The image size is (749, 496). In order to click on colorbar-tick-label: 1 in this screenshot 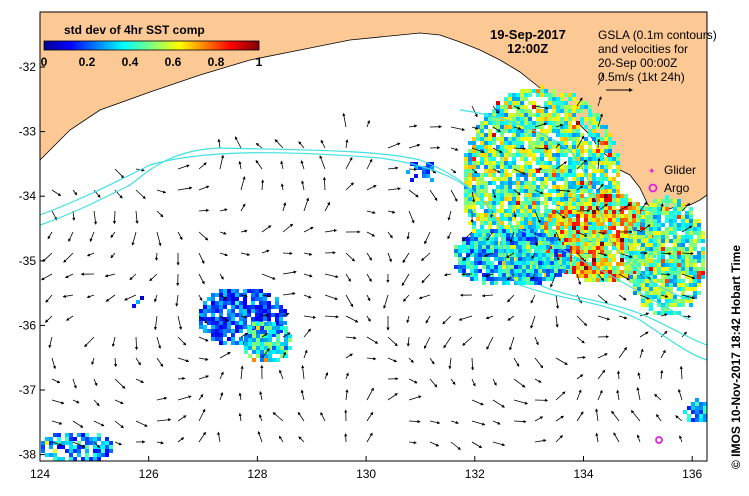, I will do `click(259, 62)`.